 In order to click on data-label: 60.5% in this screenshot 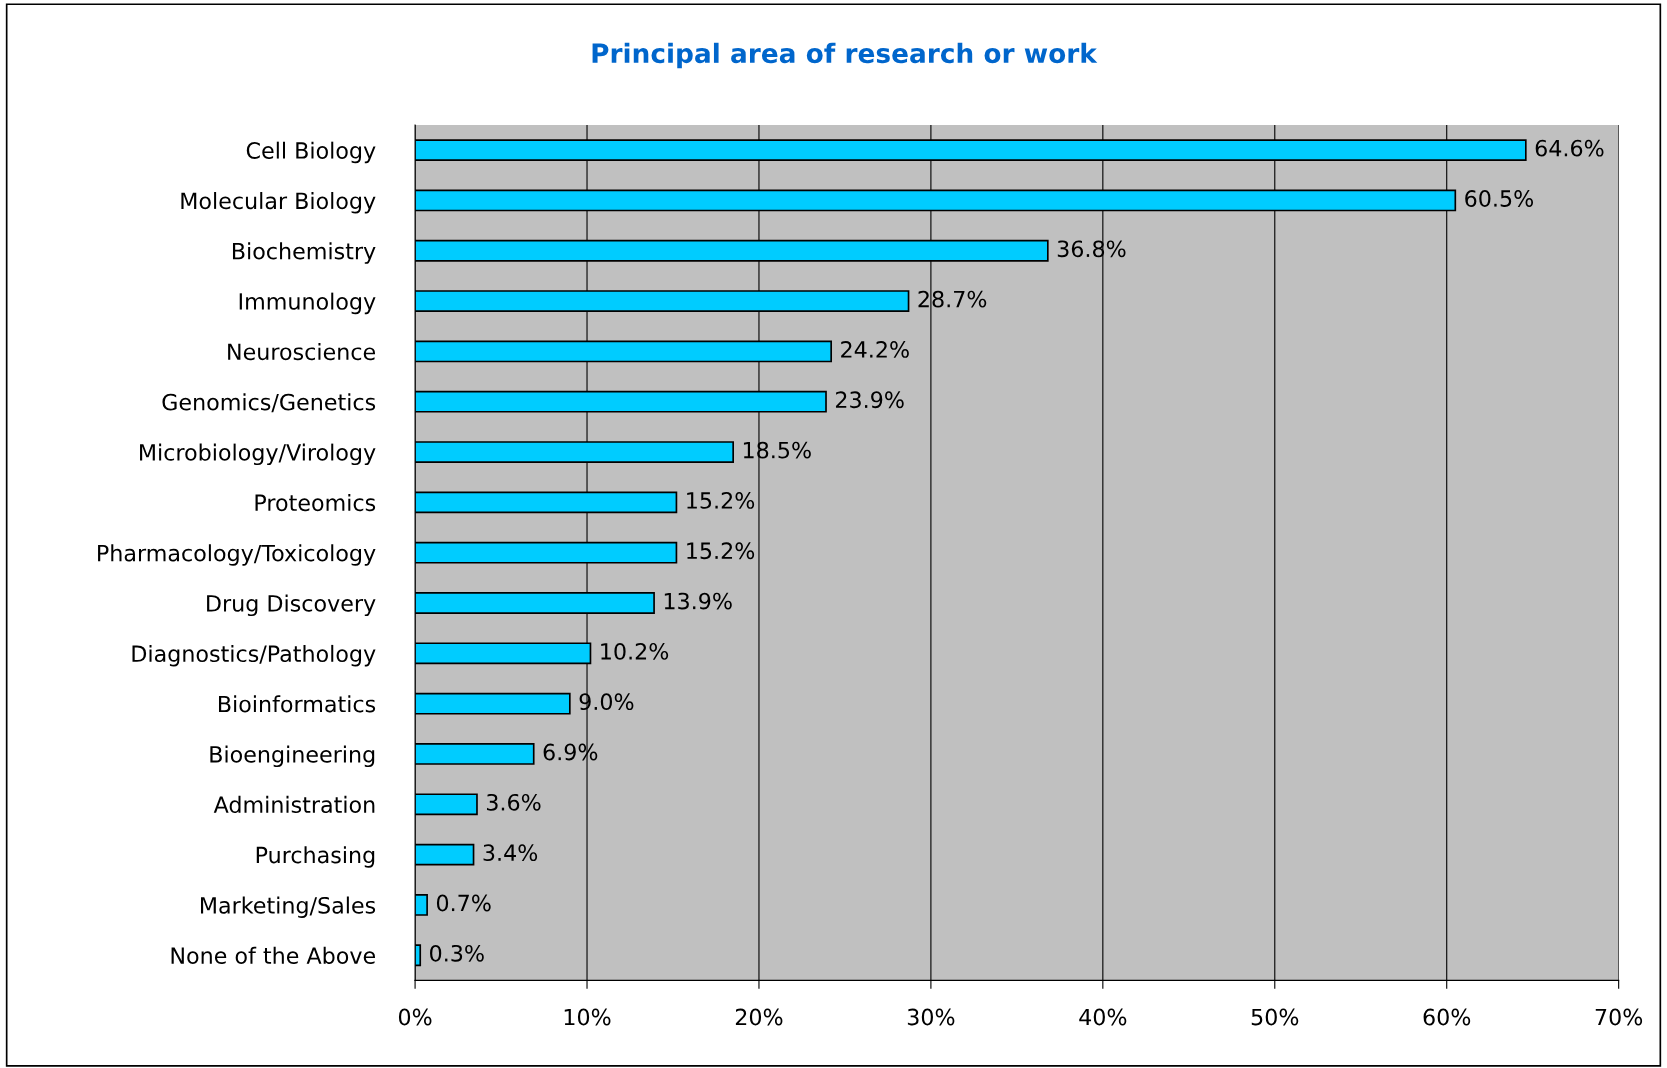, I will do `click(1499, 198)`.